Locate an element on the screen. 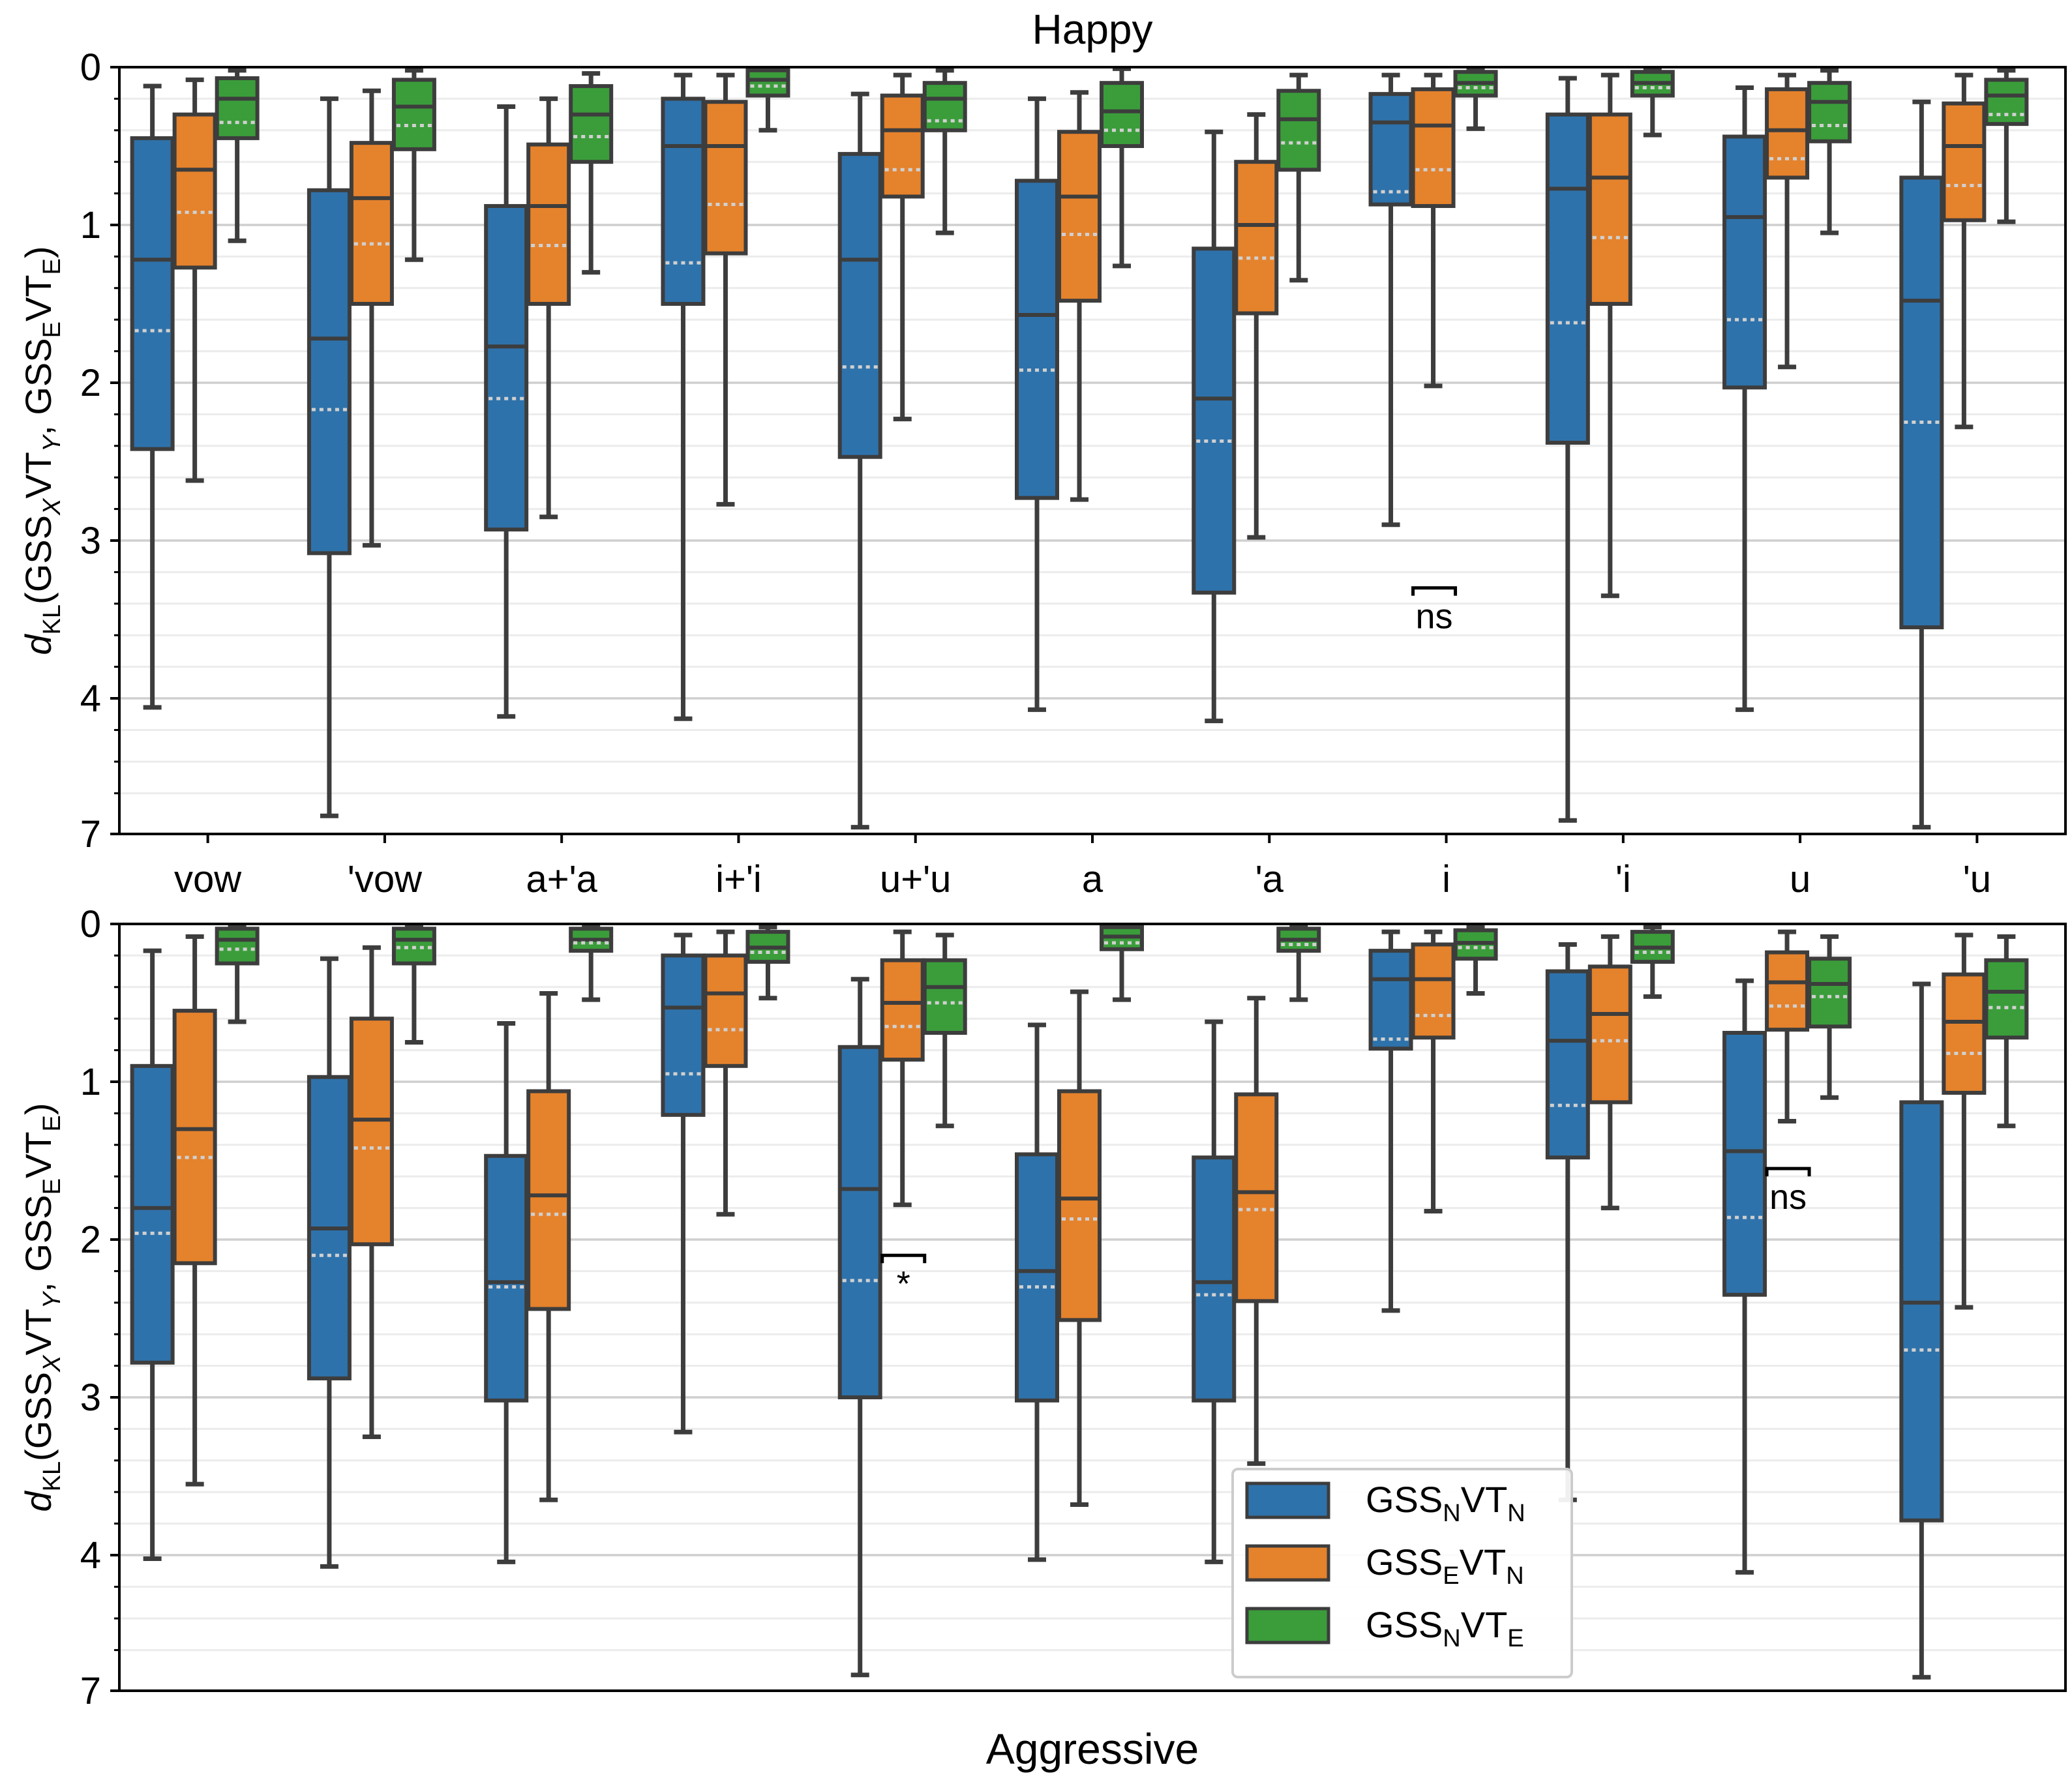 This screenshot has width=2072, height=1784. category-label: 'u is located at coordinates (1977, 879).